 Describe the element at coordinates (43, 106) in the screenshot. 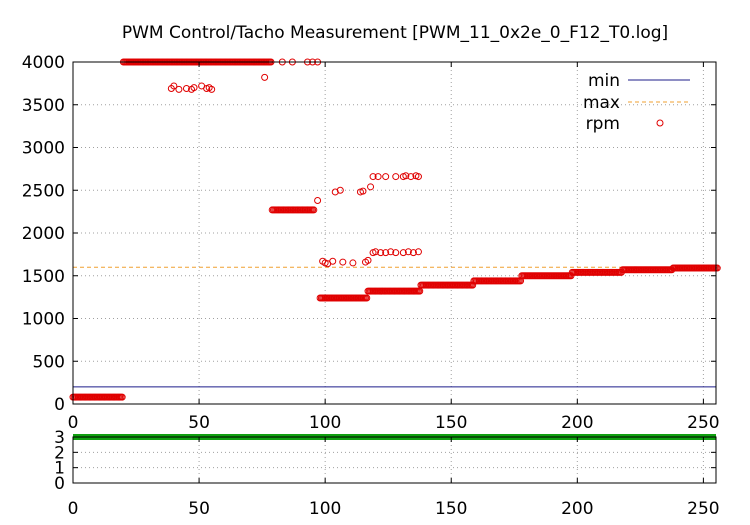

I see `rpm-ytick-label: 3500` at that location.